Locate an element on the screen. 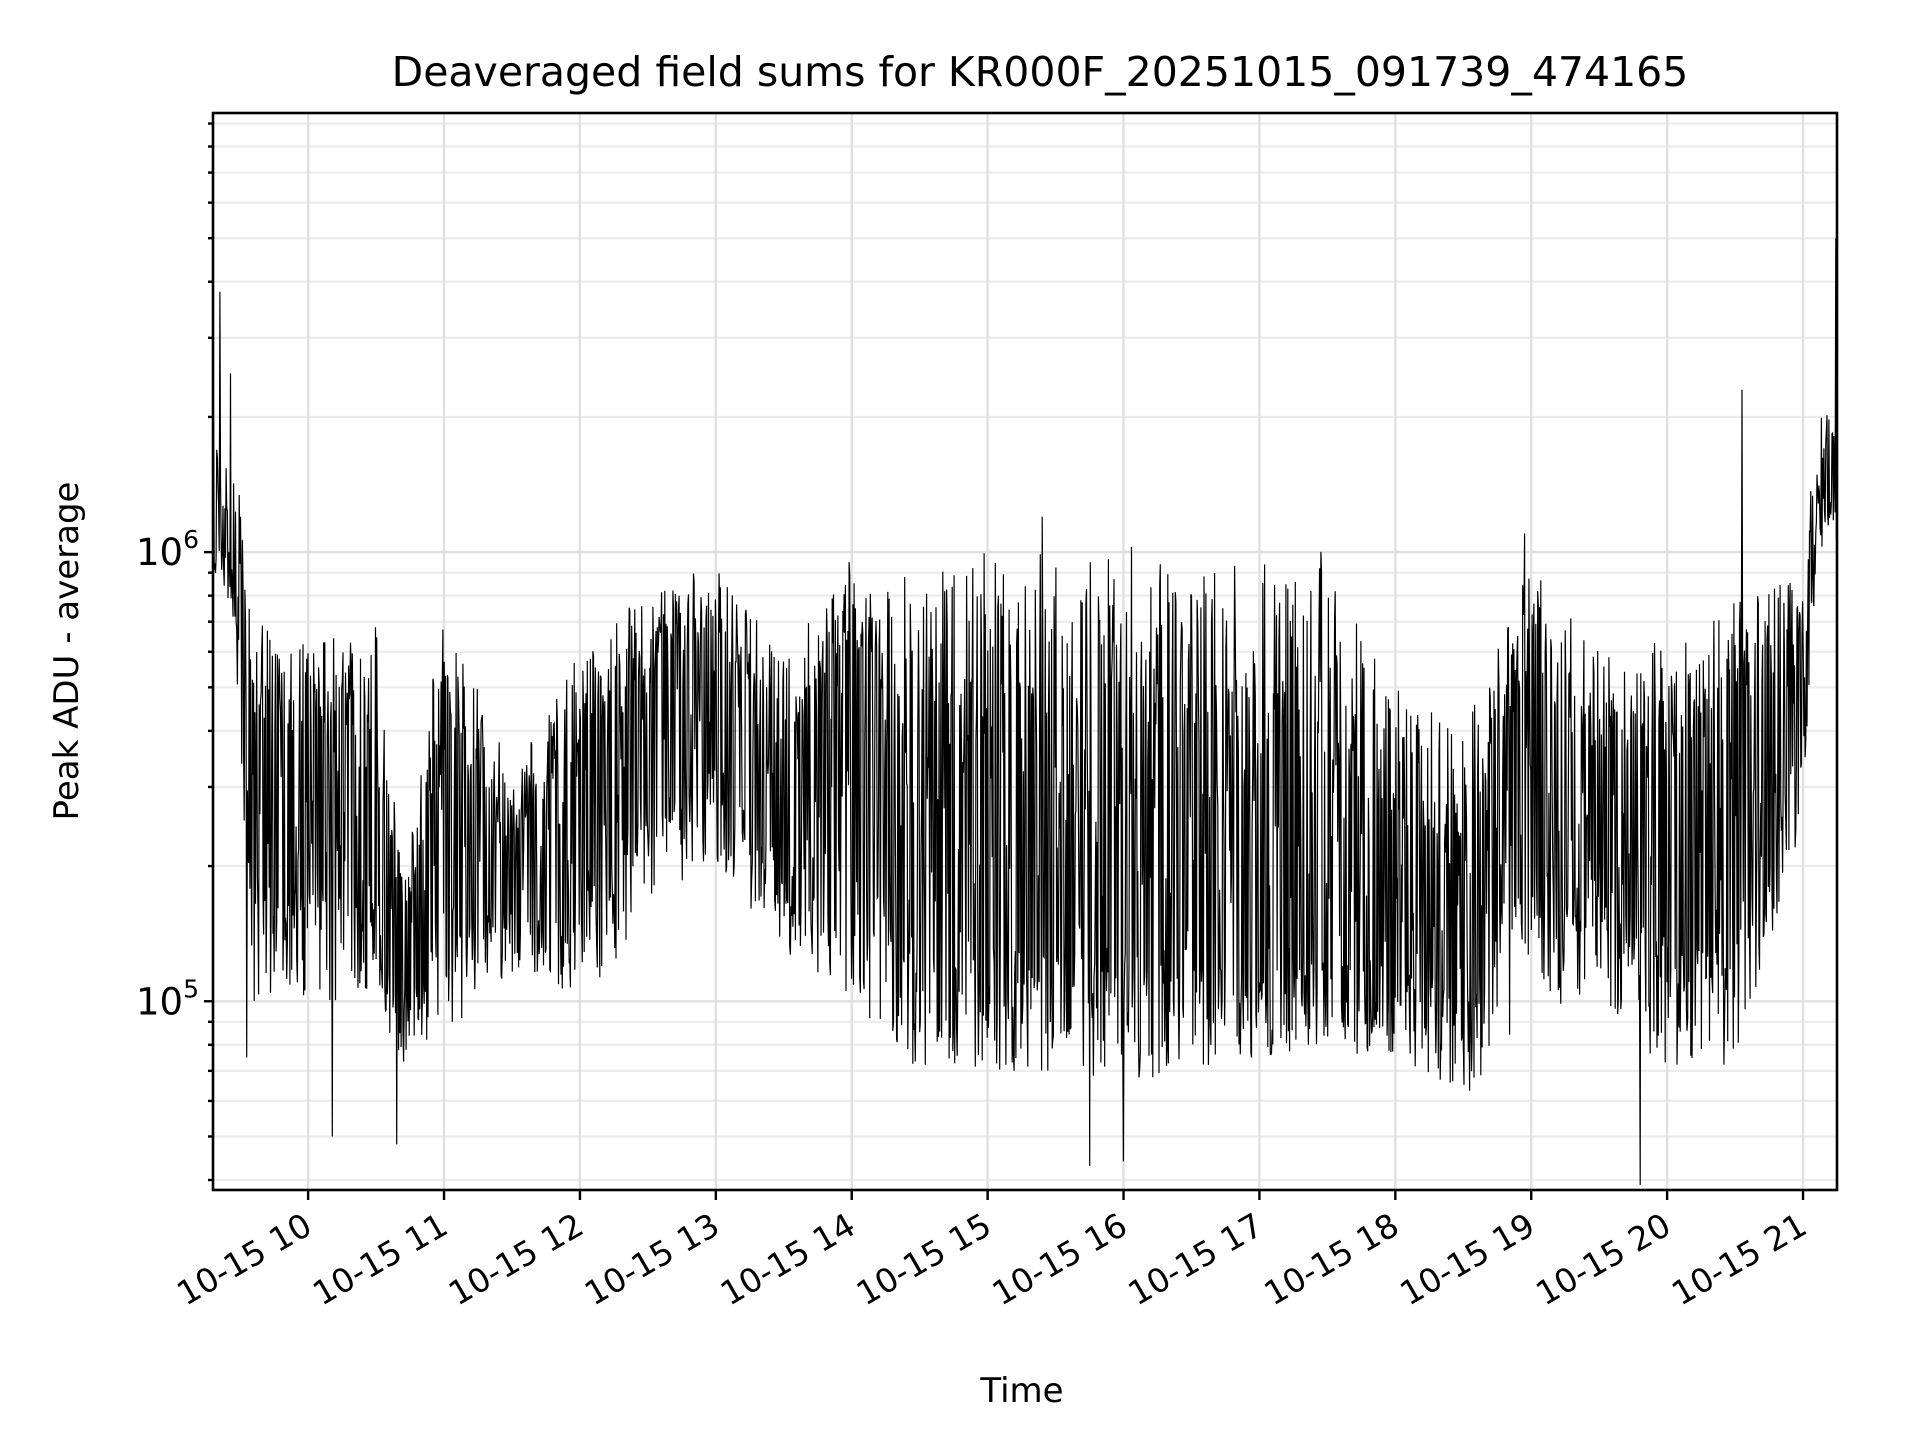 The width and height of the screenshot is (1920, 1440). y-tick-label: 10⁵ is located at coordinates (167, 998).